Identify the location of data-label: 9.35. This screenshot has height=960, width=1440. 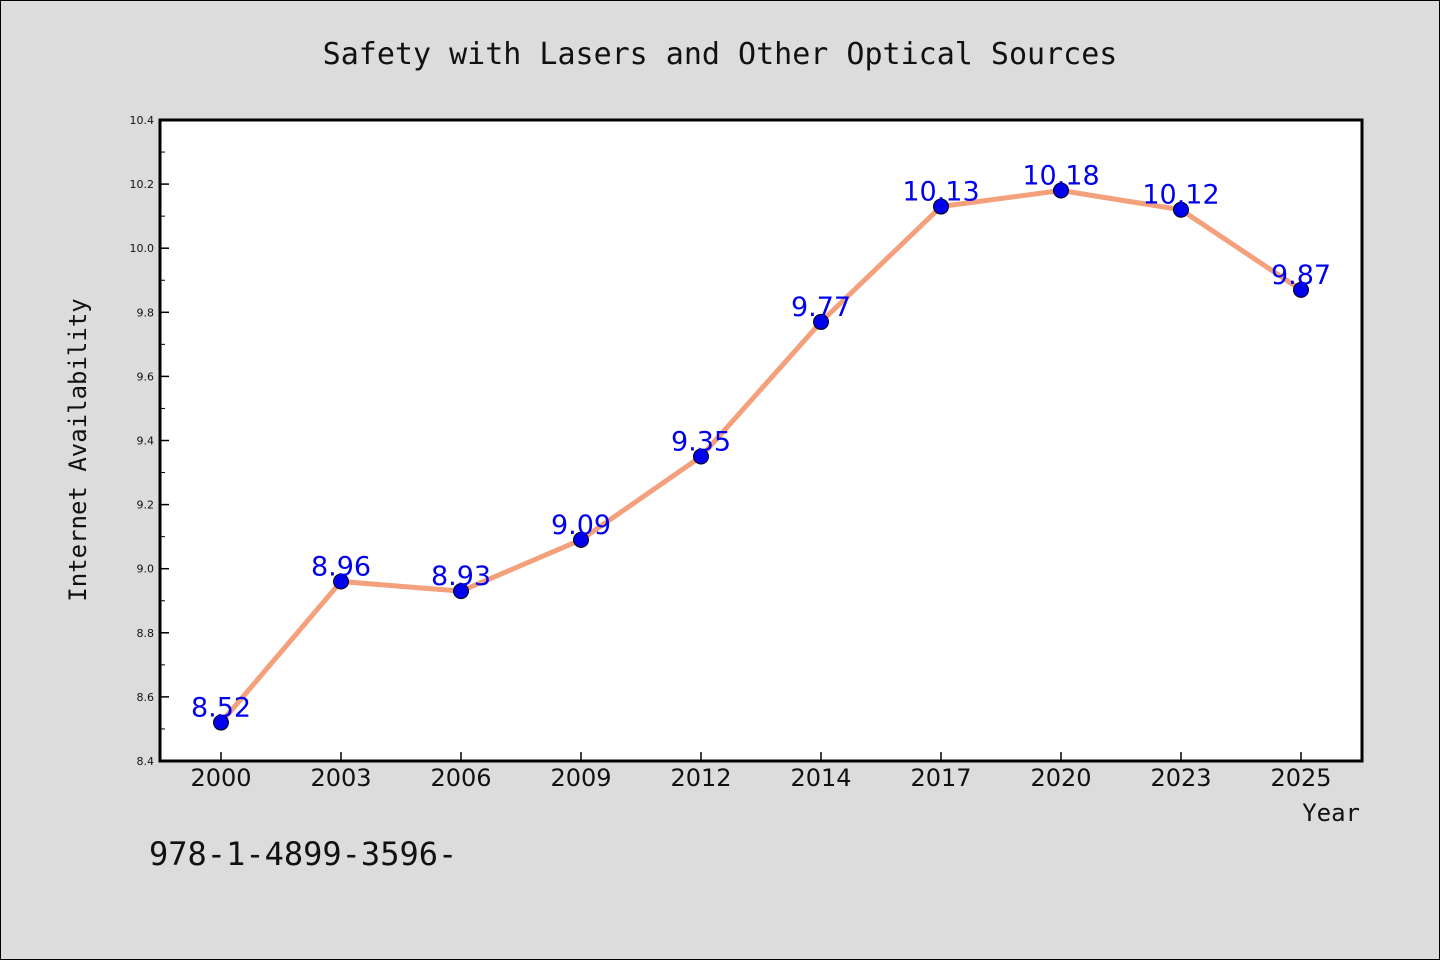
(701, 442).